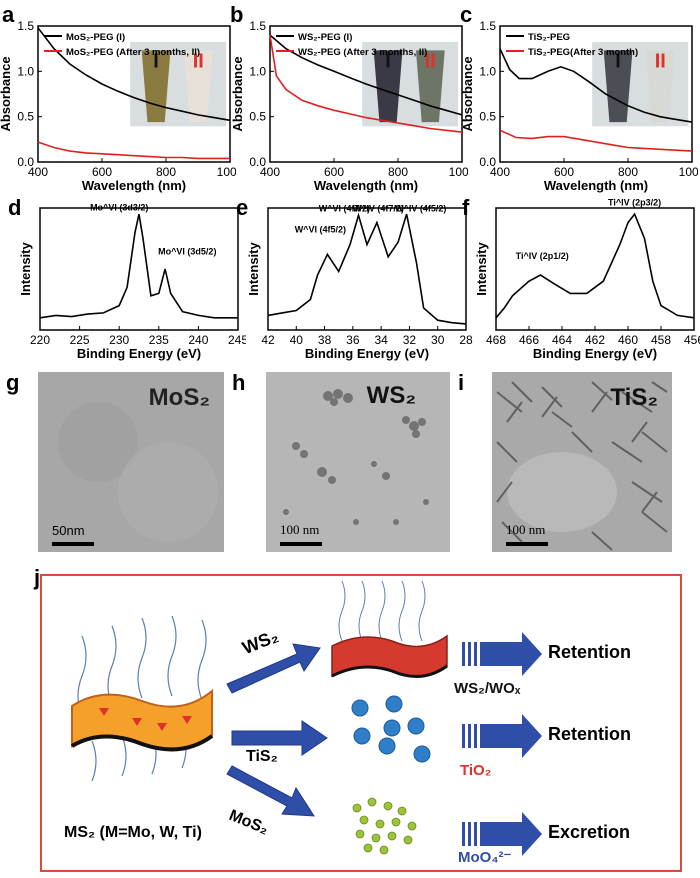  Describe the element at coordinates (13, 382) in the screenshot. I see `panel-letter-g: g` at that location.